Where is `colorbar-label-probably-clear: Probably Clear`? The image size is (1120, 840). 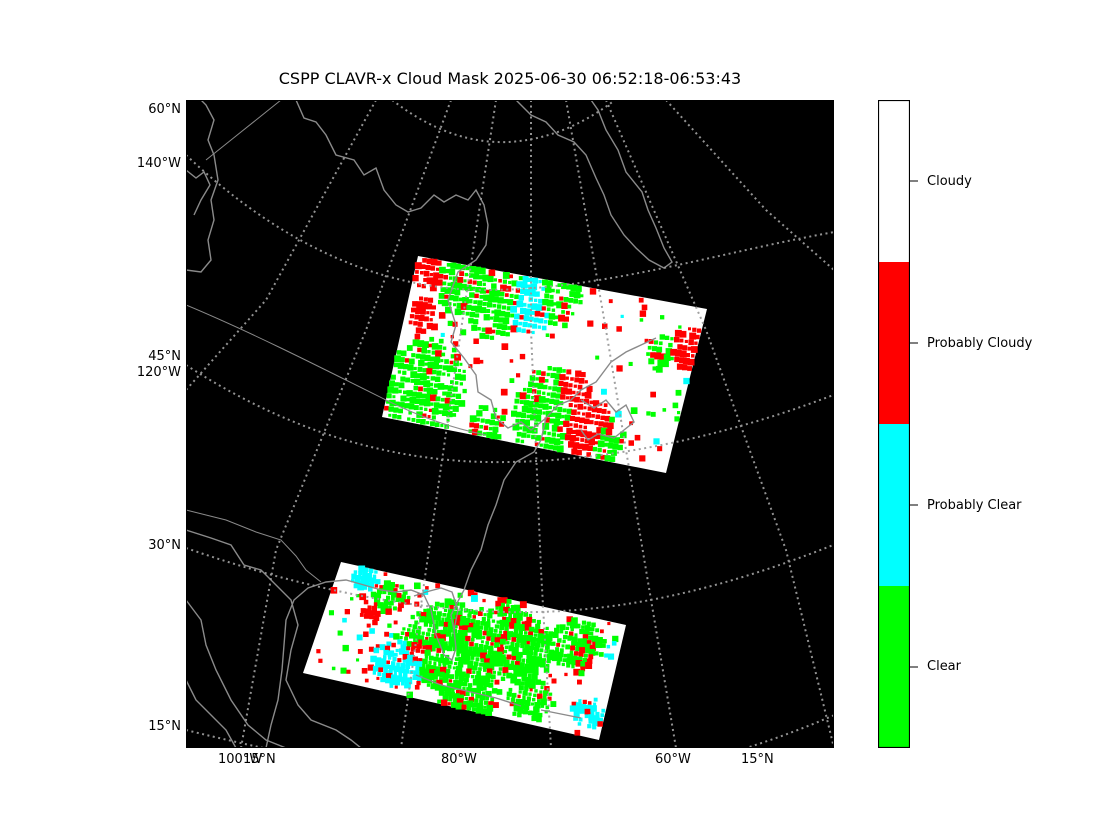 colorbar-label-probably-clear: Probably Clear is located at coordinates (974, 505).